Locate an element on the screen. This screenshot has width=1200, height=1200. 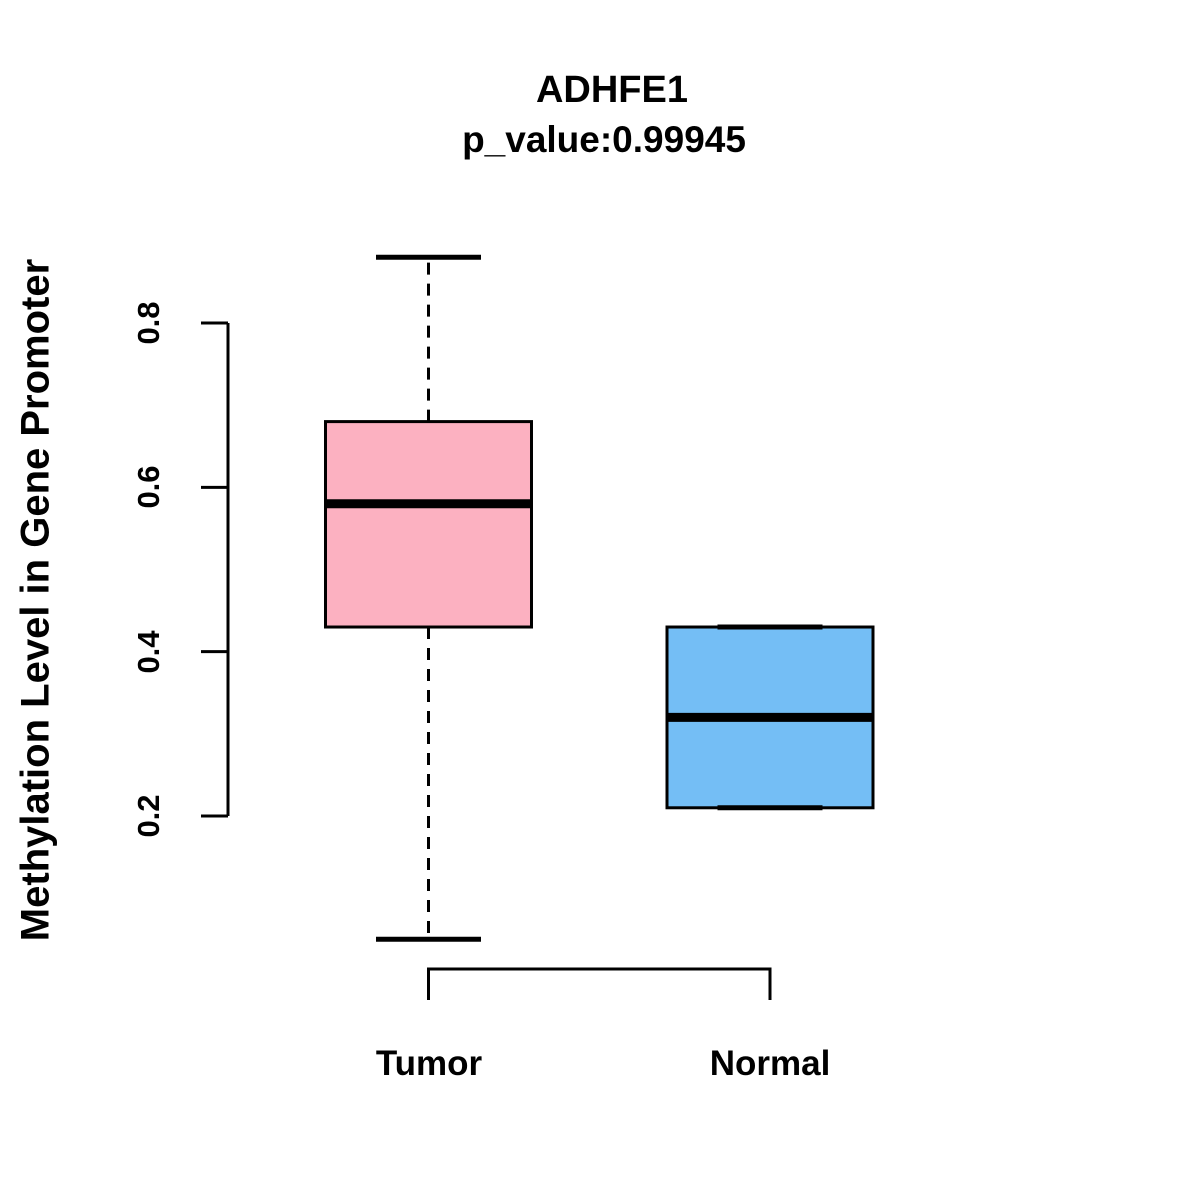
y-axis-label: Methylation Level in Gene Promoter is located at coordinates (35, 600).